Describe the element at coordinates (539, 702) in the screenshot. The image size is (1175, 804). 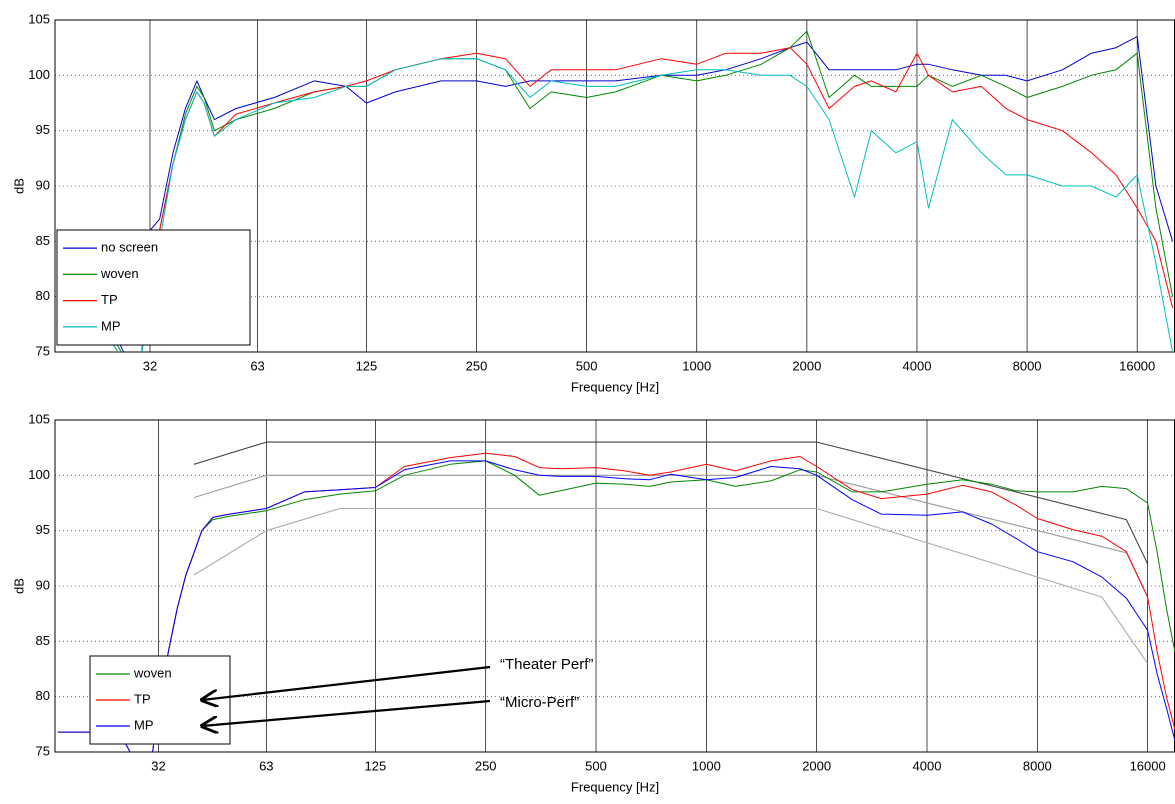
I see `annotation: “Micro-Perf”` at that location.